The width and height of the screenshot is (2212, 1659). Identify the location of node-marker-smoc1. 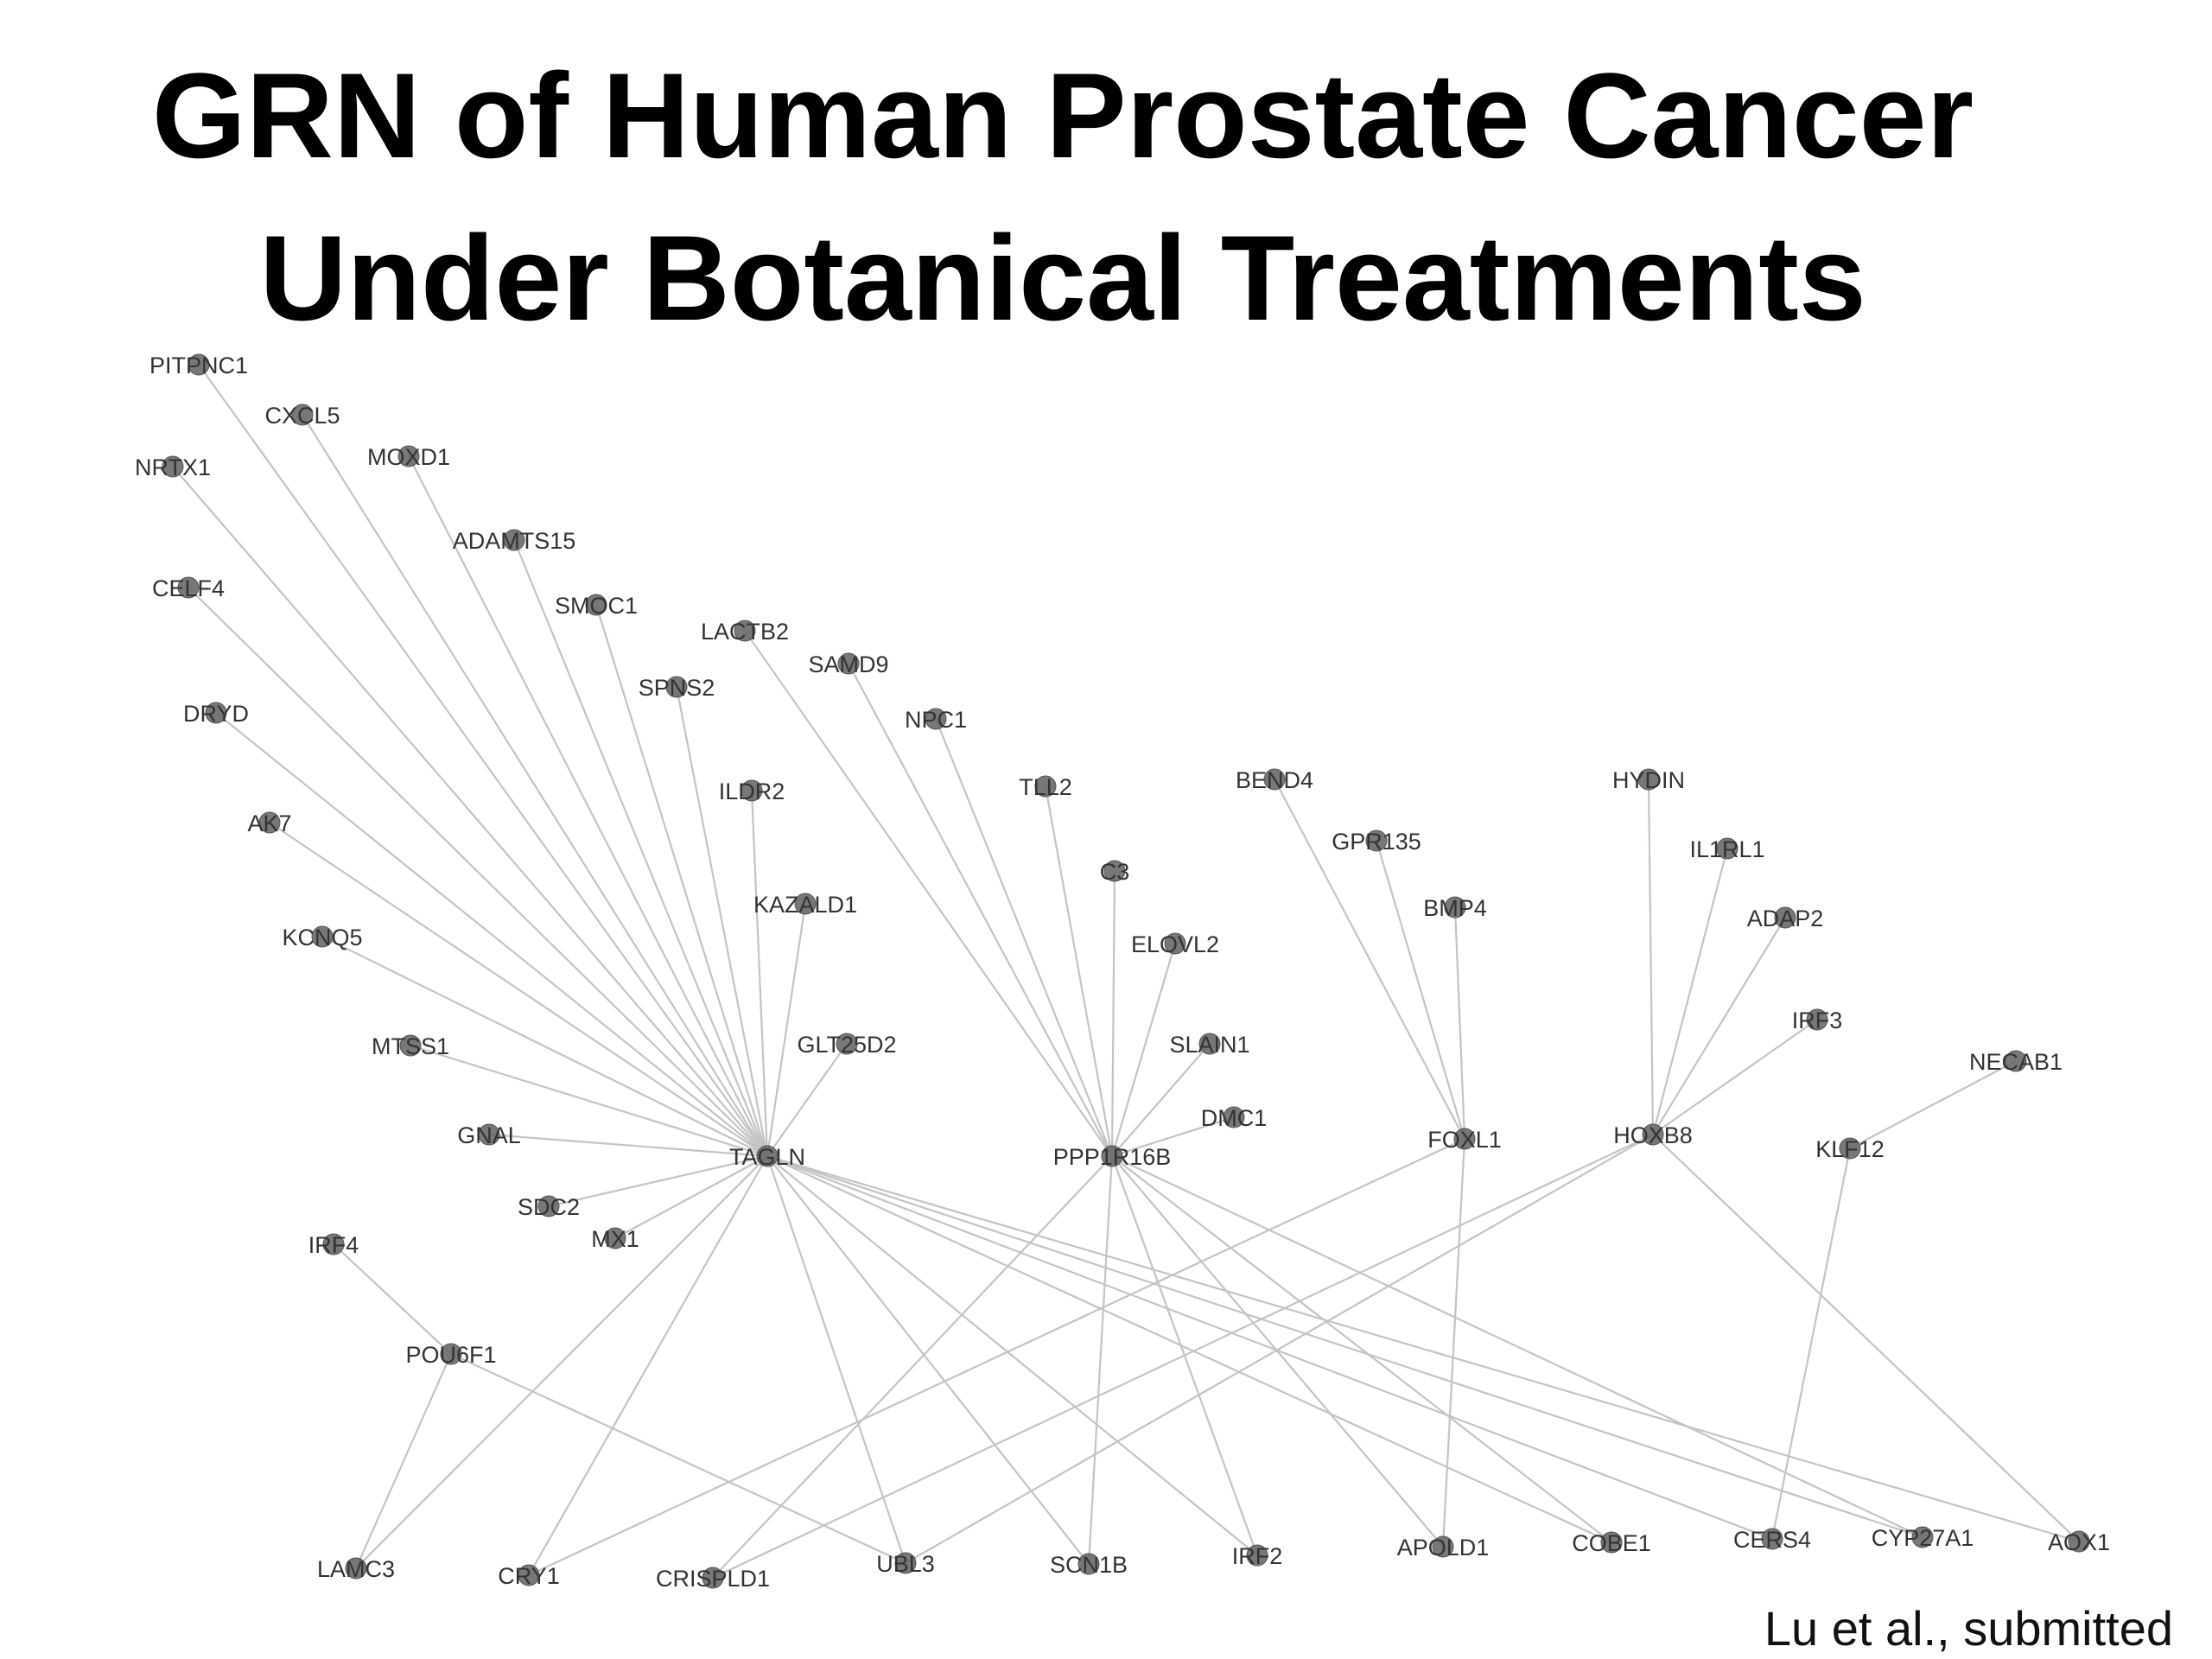
(596, 605).